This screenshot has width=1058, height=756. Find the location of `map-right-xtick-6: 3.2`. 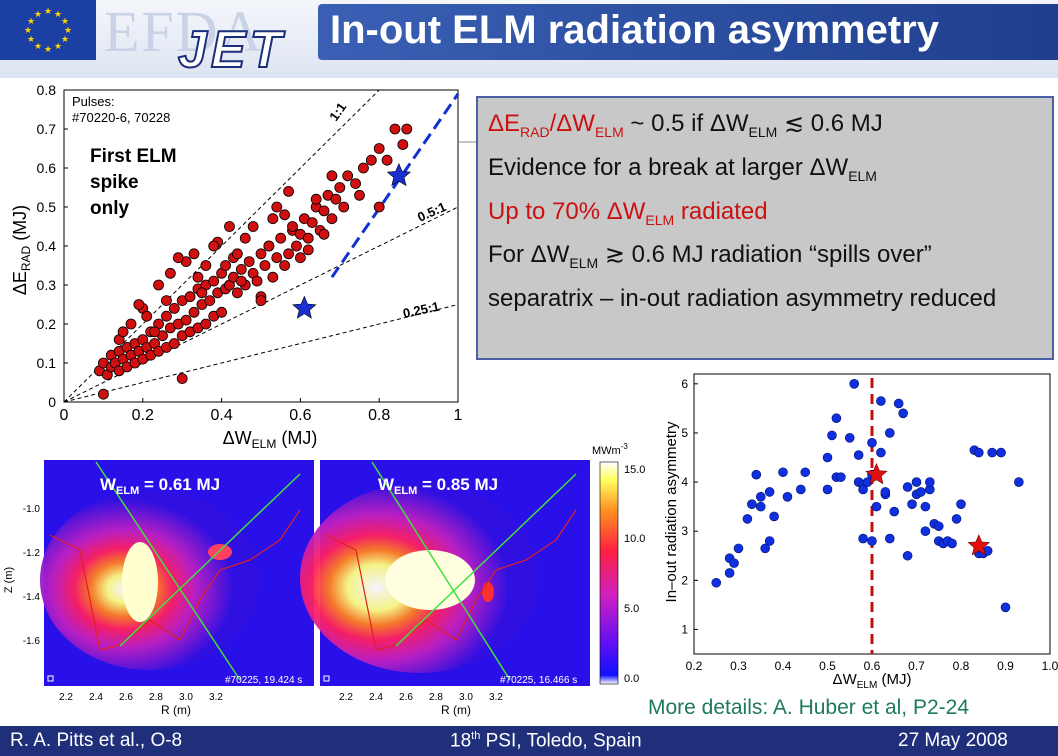

map-right-xtick-6: 3.2 is located at coordinates (496, 697).